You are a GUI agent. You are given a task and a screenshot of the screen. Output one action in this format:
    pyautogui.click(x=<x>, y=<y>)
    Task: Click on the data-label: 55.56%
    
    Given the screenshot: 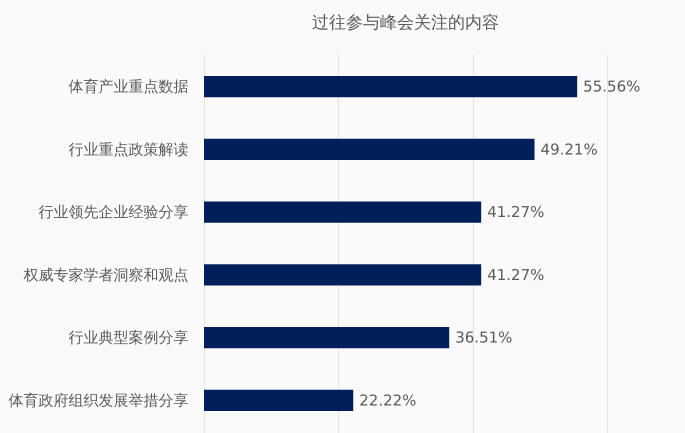 What is the action you would take?
    pyautogui.click(x=611, y=87)
    